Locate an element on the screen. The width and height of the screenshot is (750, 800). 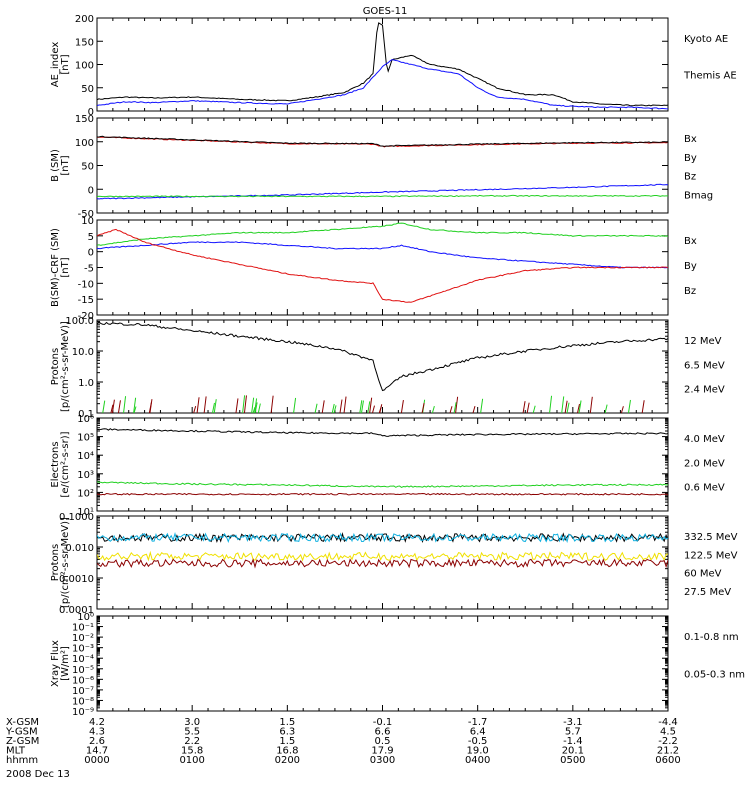
row-value: 0300 is located at coordinates (382, 760).